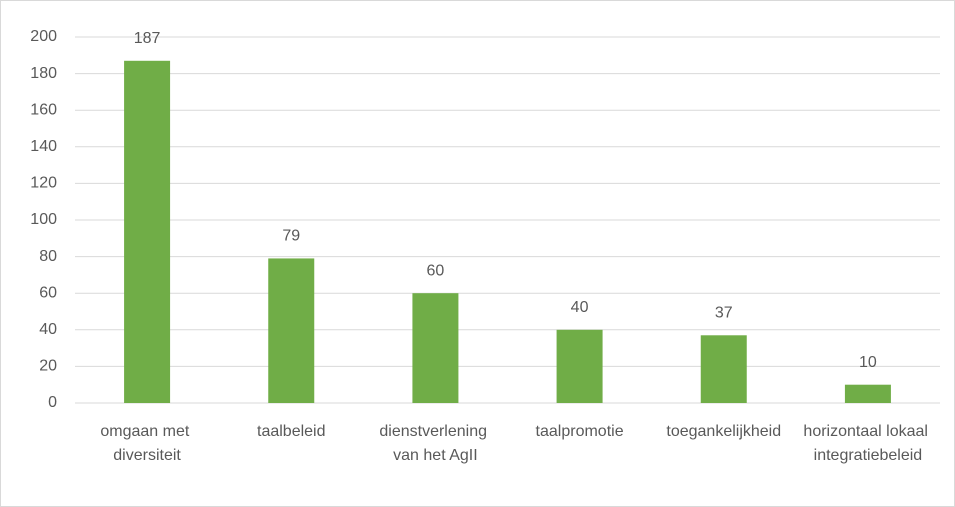  Describe the element at coordinates (868, 362) in the screenshot. I see `data-label: 10` at that location.